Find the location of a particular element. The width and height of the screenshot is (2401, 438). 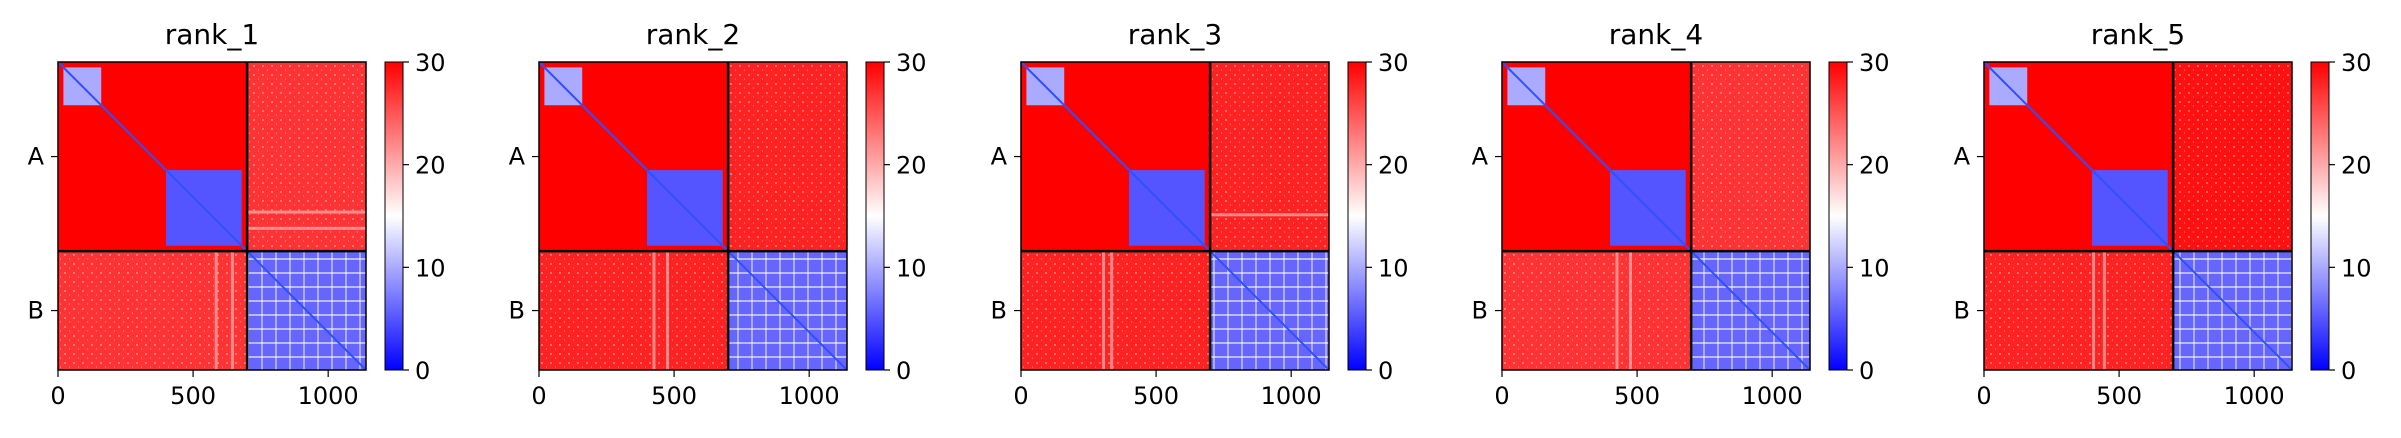

panel-title: rank_2 is located at coordinates (693, 34).